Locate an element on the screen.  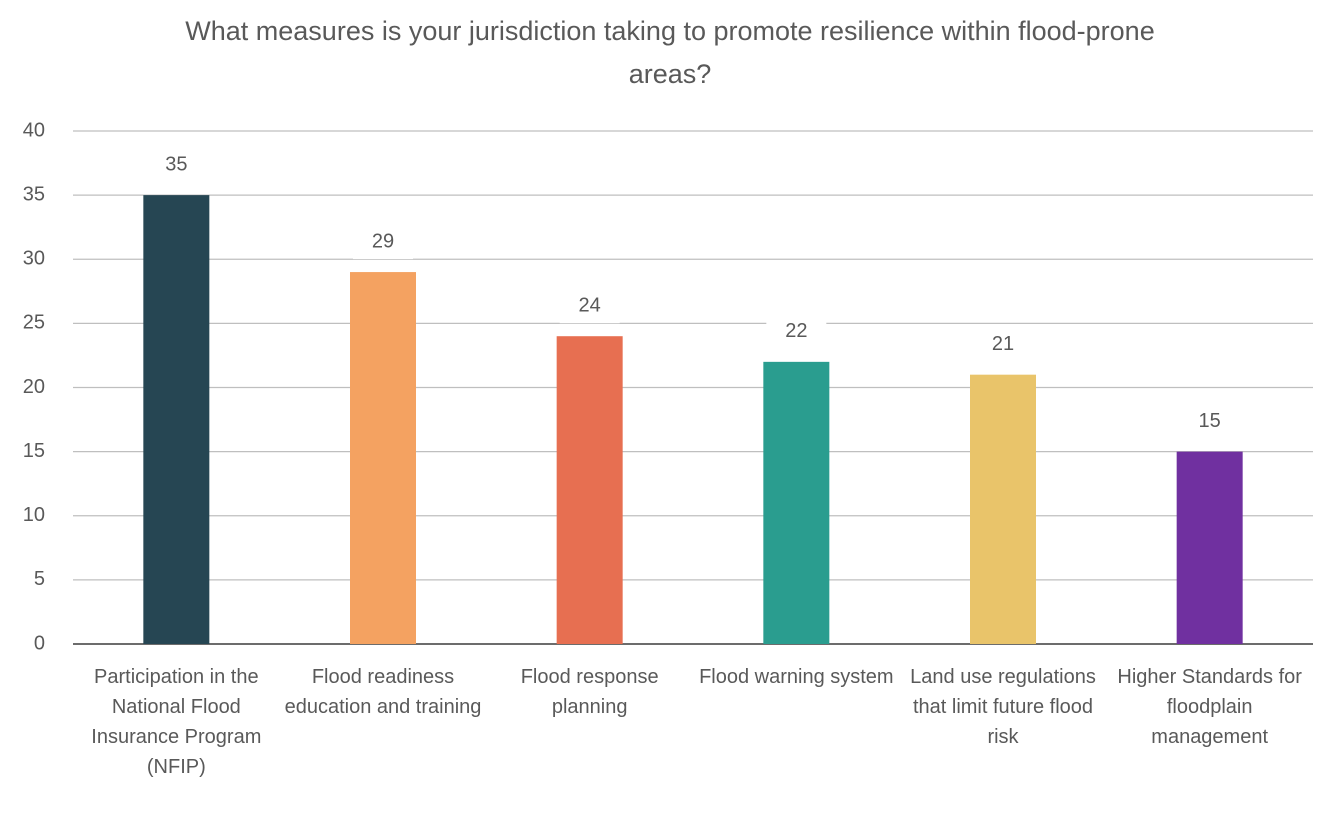
data-label: 29 is located at coordinates (383, 241).